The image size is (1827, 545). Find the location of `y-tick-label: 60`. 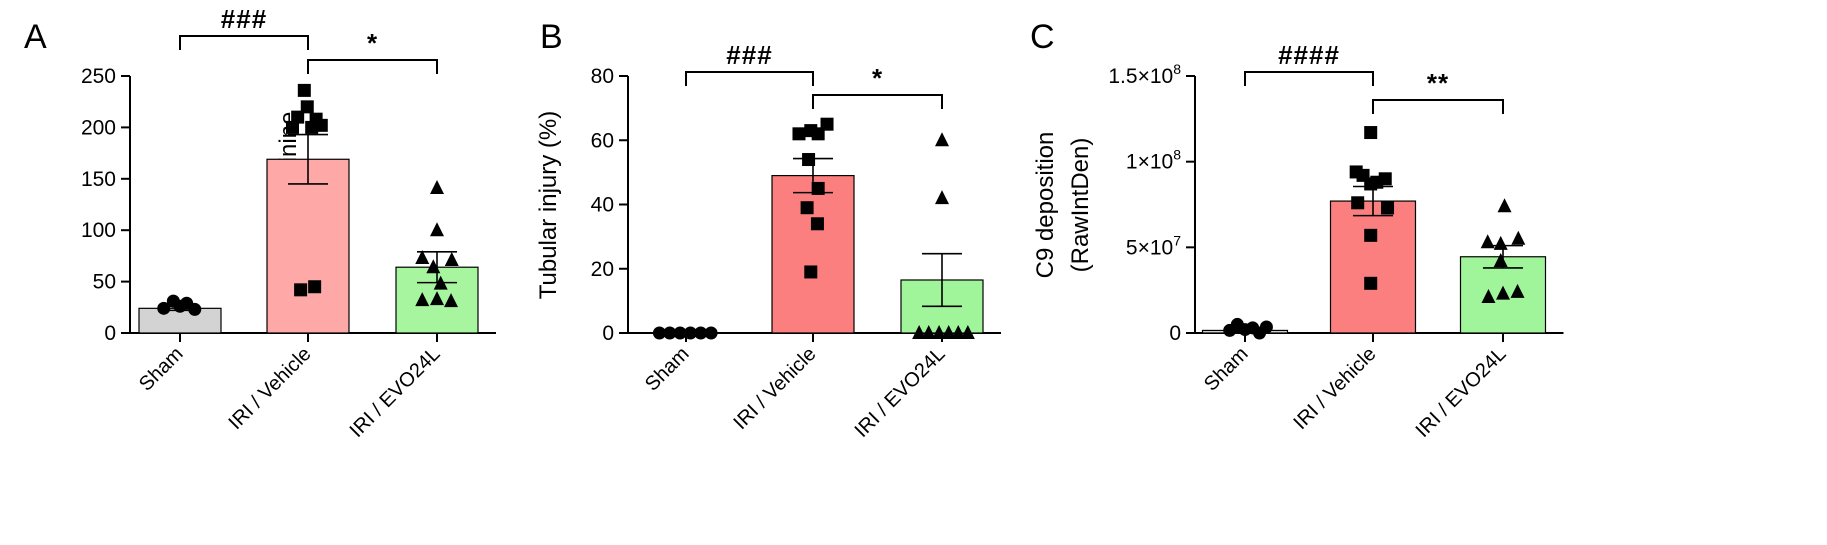

y-tick-label: 60 is located at coordinates (602, 140).